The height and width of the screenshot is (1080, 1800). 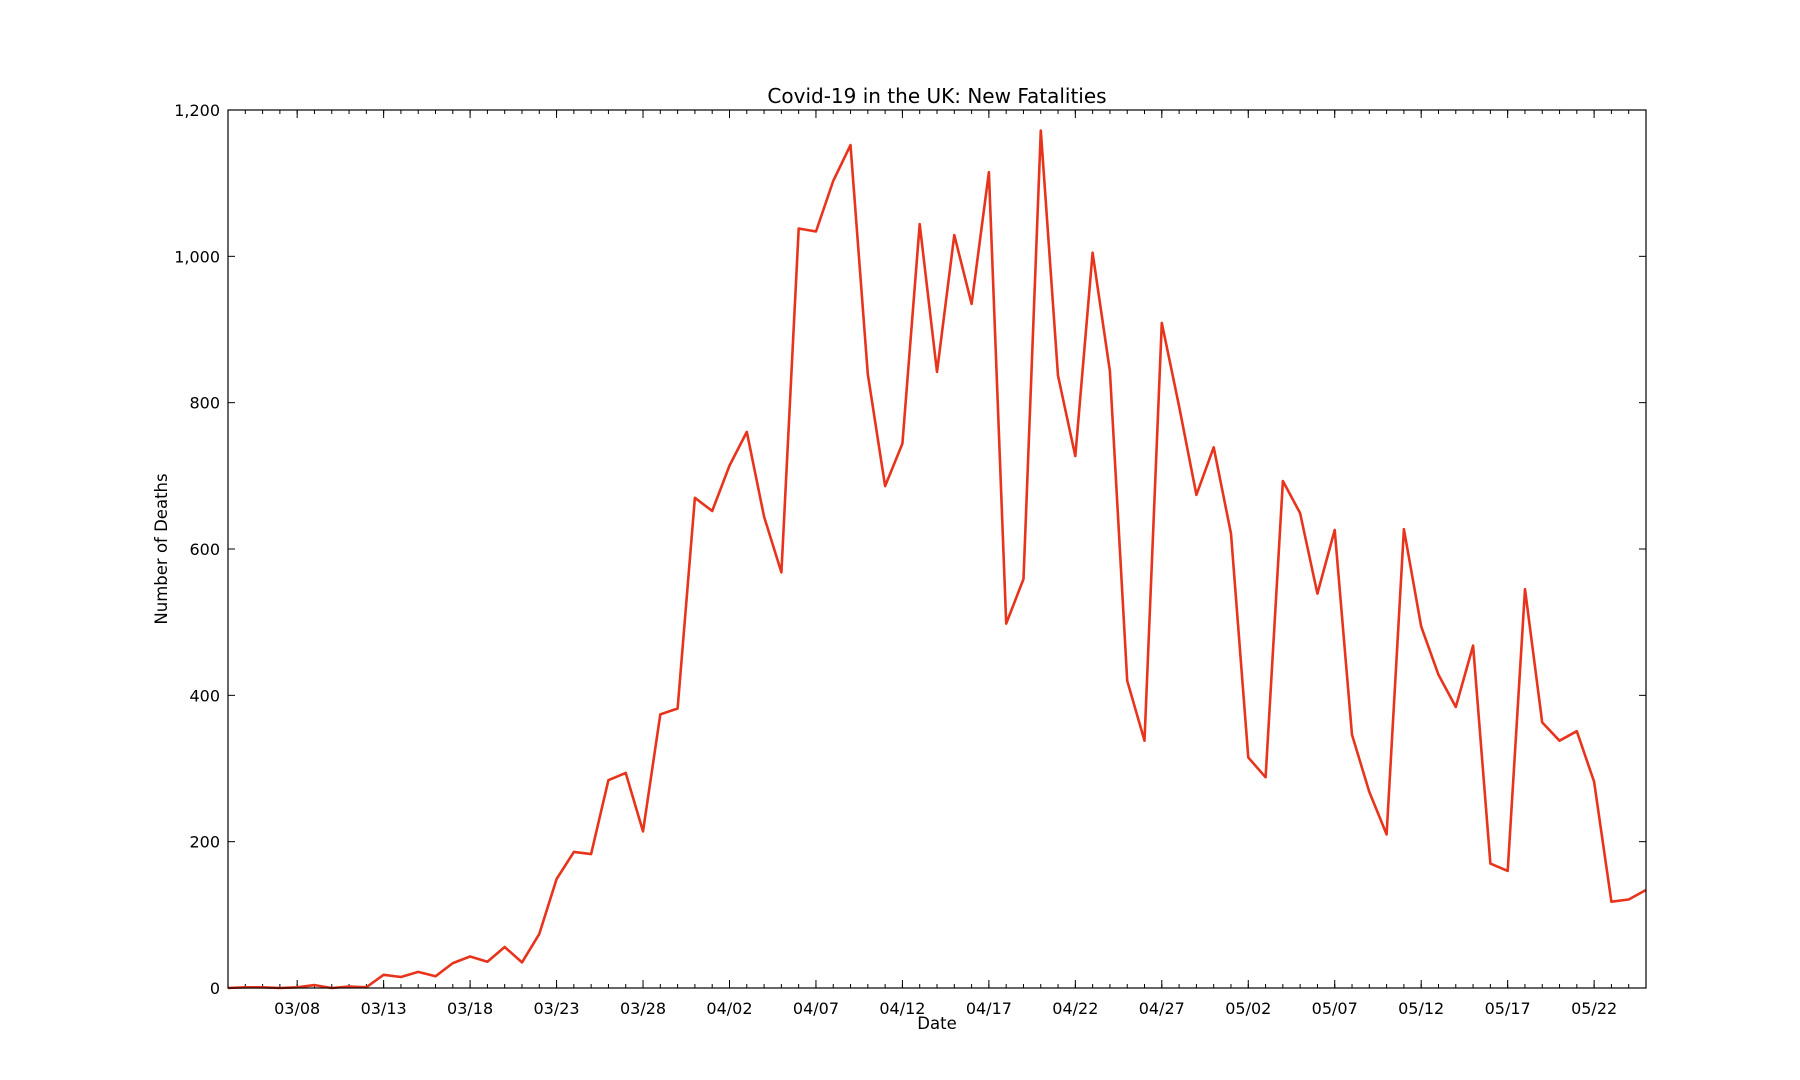 I want to click on y-tick-label: 800, so click(x=204, y=403).